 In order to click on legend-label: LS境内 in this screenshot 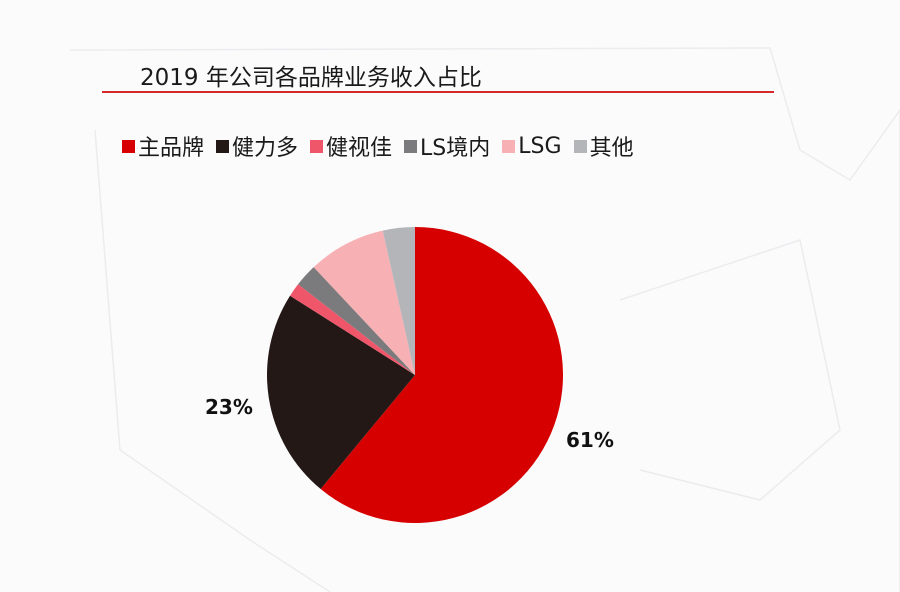, I will do `click(455, 148)`.